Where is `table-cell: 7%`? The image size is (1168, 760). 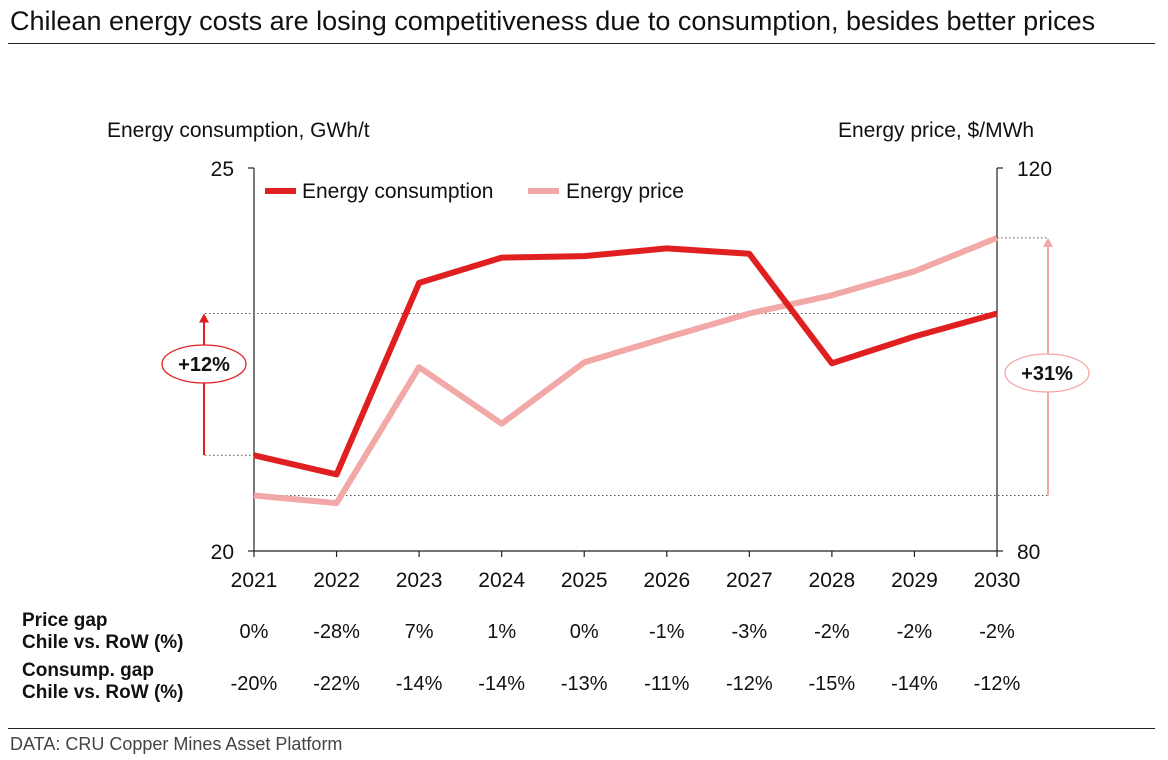 table-cell: 7% is located at coordinates (419, 632).